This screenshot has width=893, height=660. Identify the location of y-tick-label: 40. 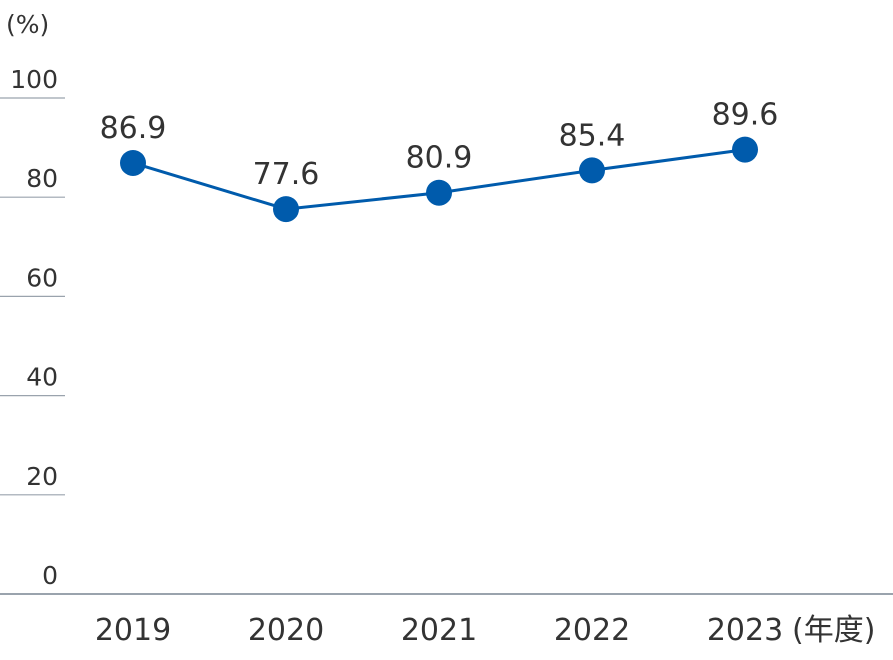
(42, 377).